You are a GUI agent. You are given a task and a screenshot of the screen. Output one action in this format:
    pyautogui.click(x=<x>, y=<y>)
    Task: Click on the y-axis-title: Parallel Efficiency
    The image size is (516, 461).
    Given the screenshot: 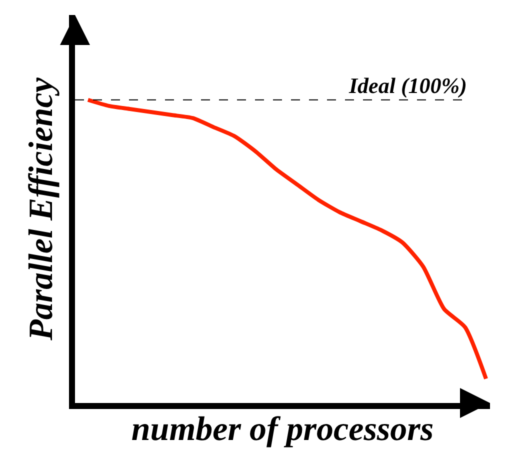 What is the action you would take?
    pyautogui.click(x=41, y=209)
    